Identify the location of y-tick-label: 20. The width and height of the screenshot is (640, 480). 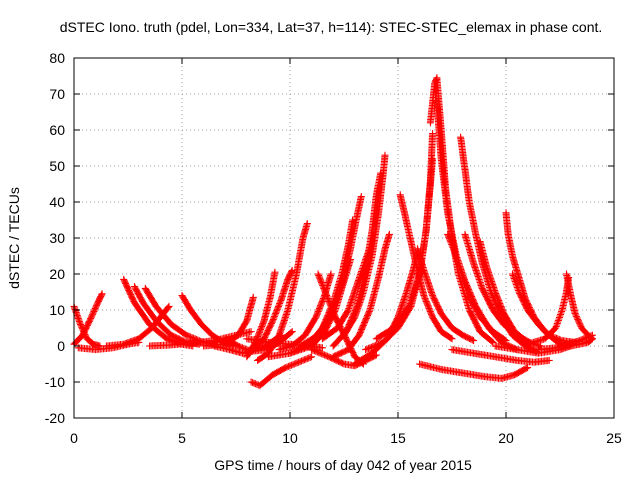
(57, 274).